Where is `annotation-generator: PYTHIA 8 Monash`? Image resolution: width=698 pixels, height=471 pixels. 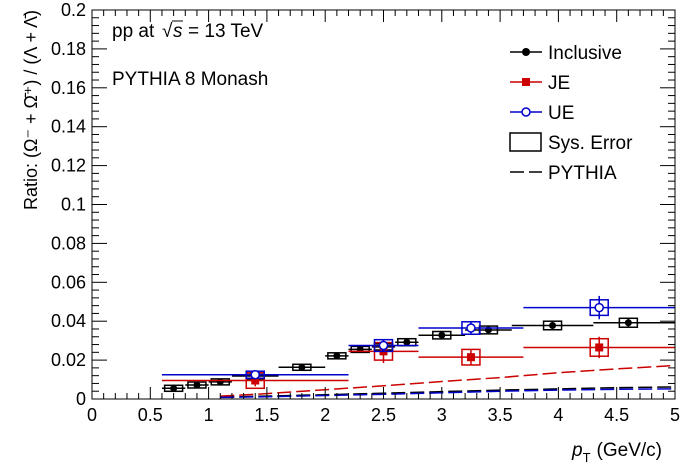
annotation-generator: PYTHIA 8 Monash is located at coordinates (190, 79).